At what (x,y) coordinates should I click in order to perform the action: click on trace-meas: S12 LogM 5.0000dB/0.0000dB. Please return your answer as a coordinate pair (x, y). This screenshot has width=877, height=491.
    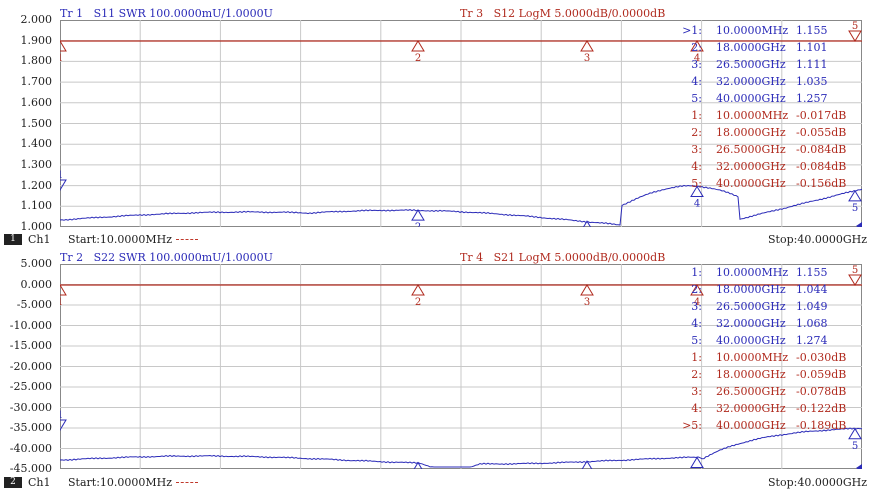
    Looking at the image, I should click on (579, 13).